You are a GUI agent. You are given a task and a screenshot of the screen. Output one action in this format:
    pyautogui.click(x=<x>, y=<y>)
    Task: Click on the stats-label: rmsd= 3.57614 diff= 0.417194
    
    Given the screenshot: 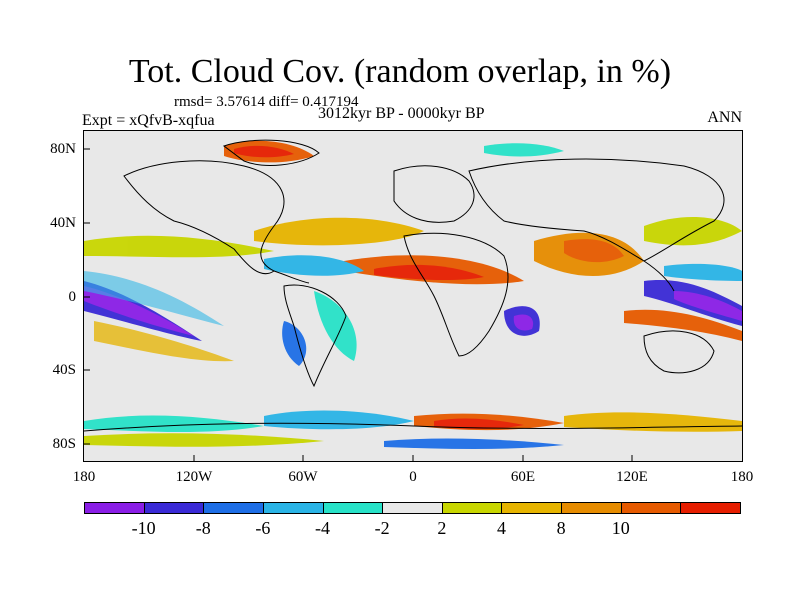 What is the action you would take?
    pyautogui.click(x=266, y=102)
    